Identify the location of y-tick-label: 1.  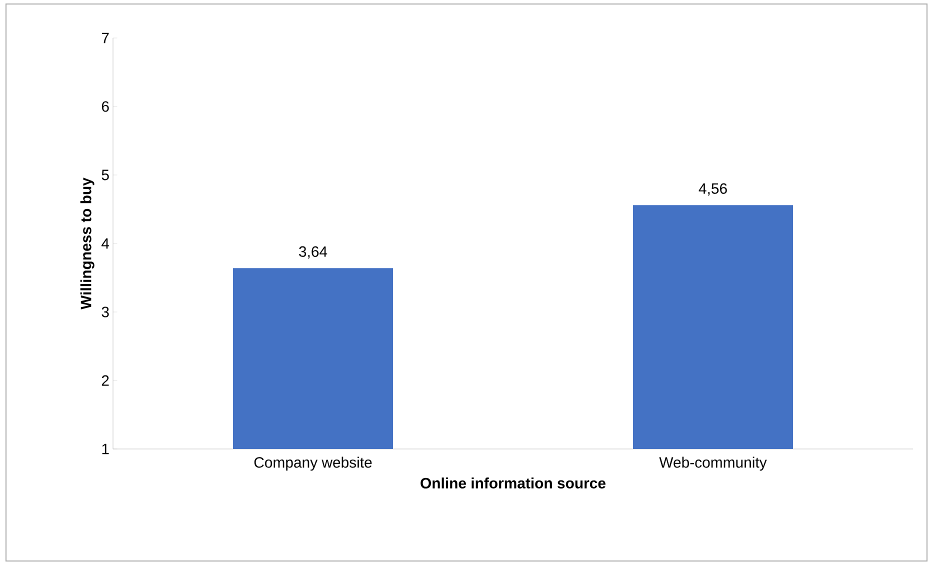
(105, 449).